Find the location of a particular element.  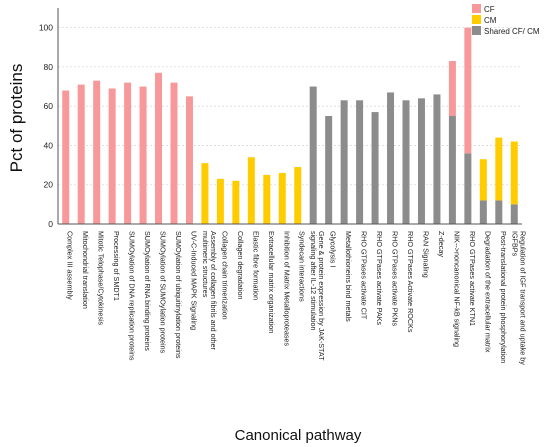

category-label: SUMOylation of ubiquitinylation proteins is located at coordinates (178, 295).